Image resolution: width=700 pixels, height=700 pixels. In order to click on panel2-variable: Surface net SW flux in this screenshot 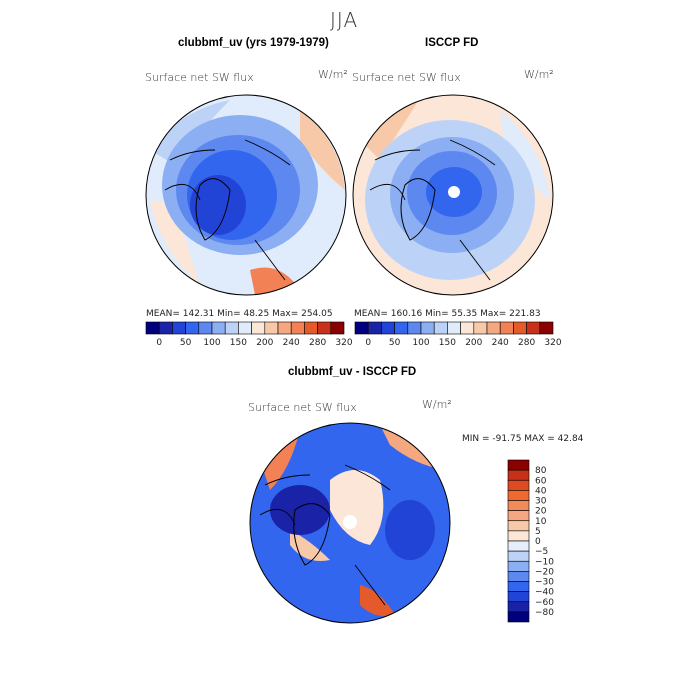, I will do `click(406, 77)`.